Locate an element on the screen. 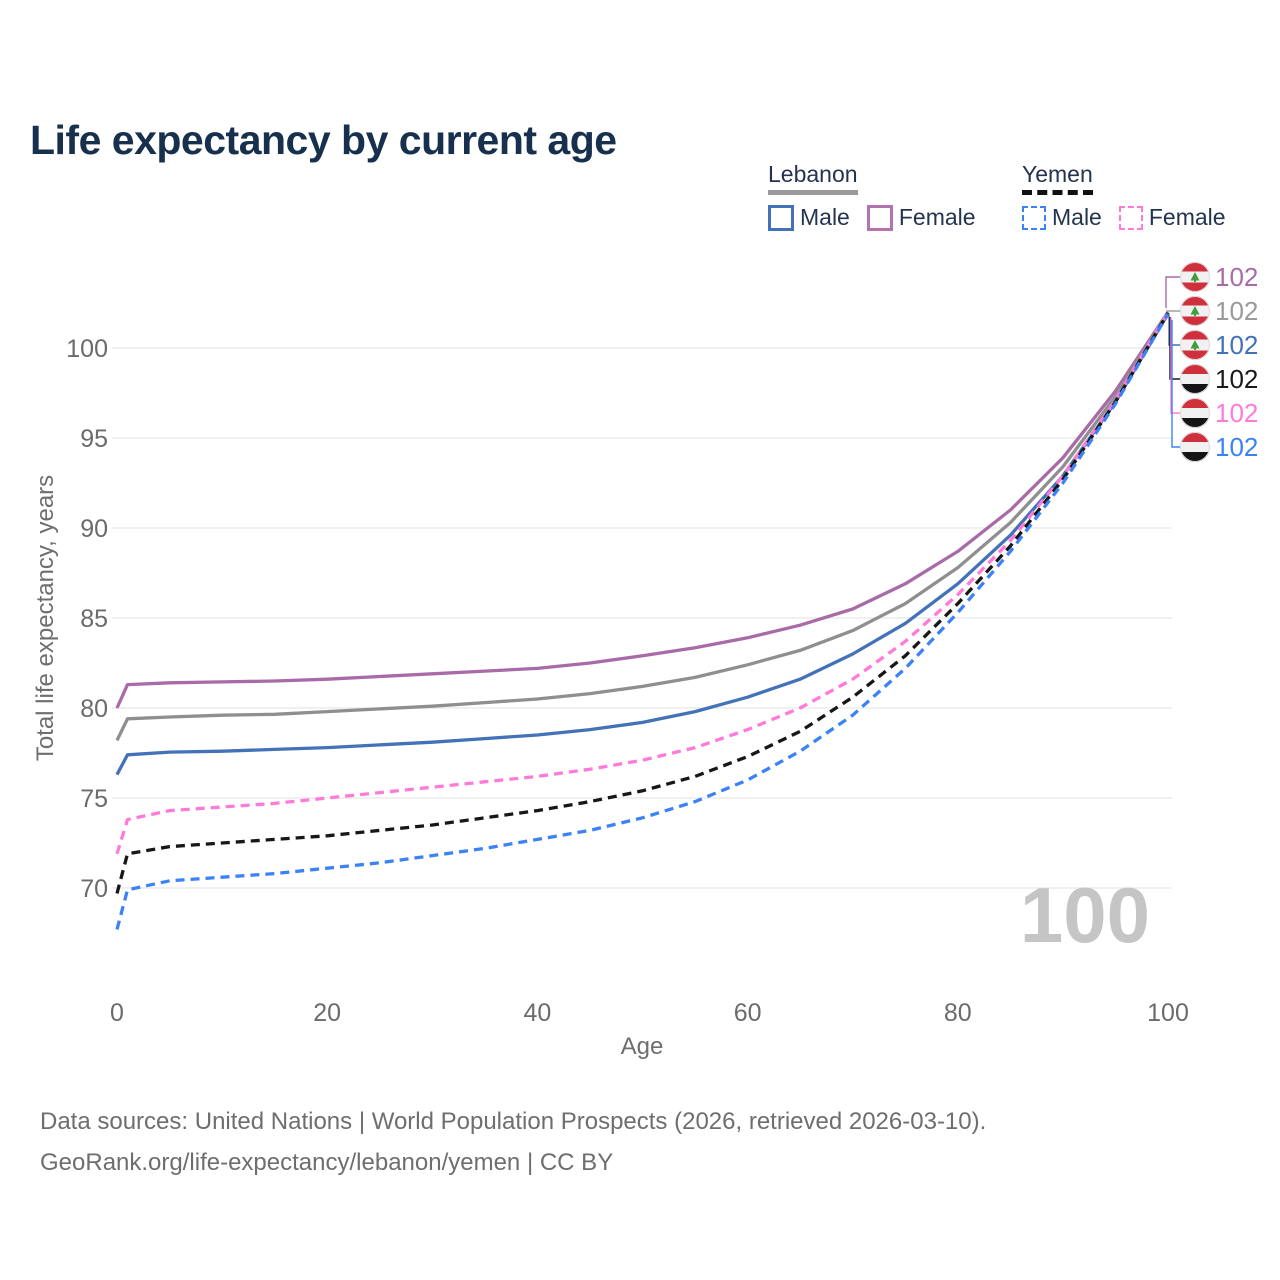  legend-item-yemen-male: Male is located at coordinates (1062, 217).